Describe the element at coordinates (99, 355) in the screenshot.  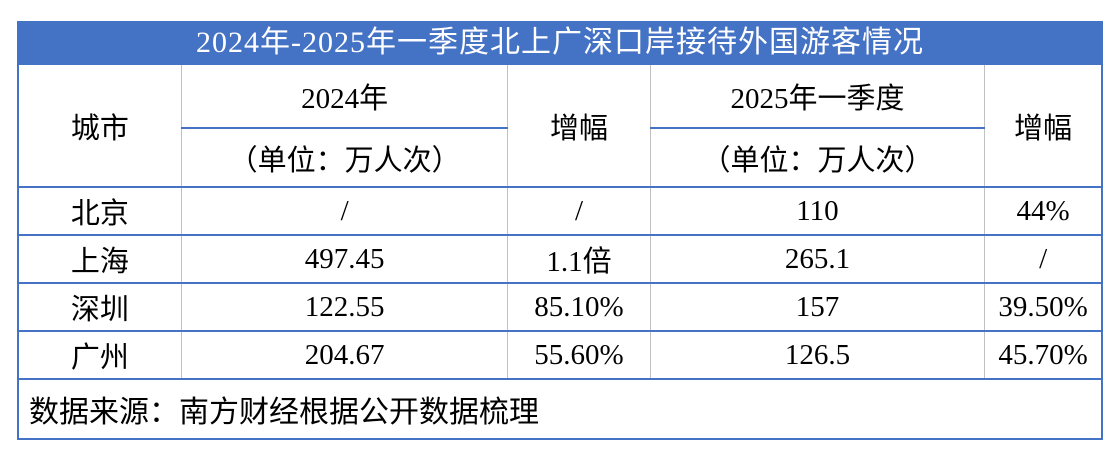
I see `cell-city: 广州` at that location.